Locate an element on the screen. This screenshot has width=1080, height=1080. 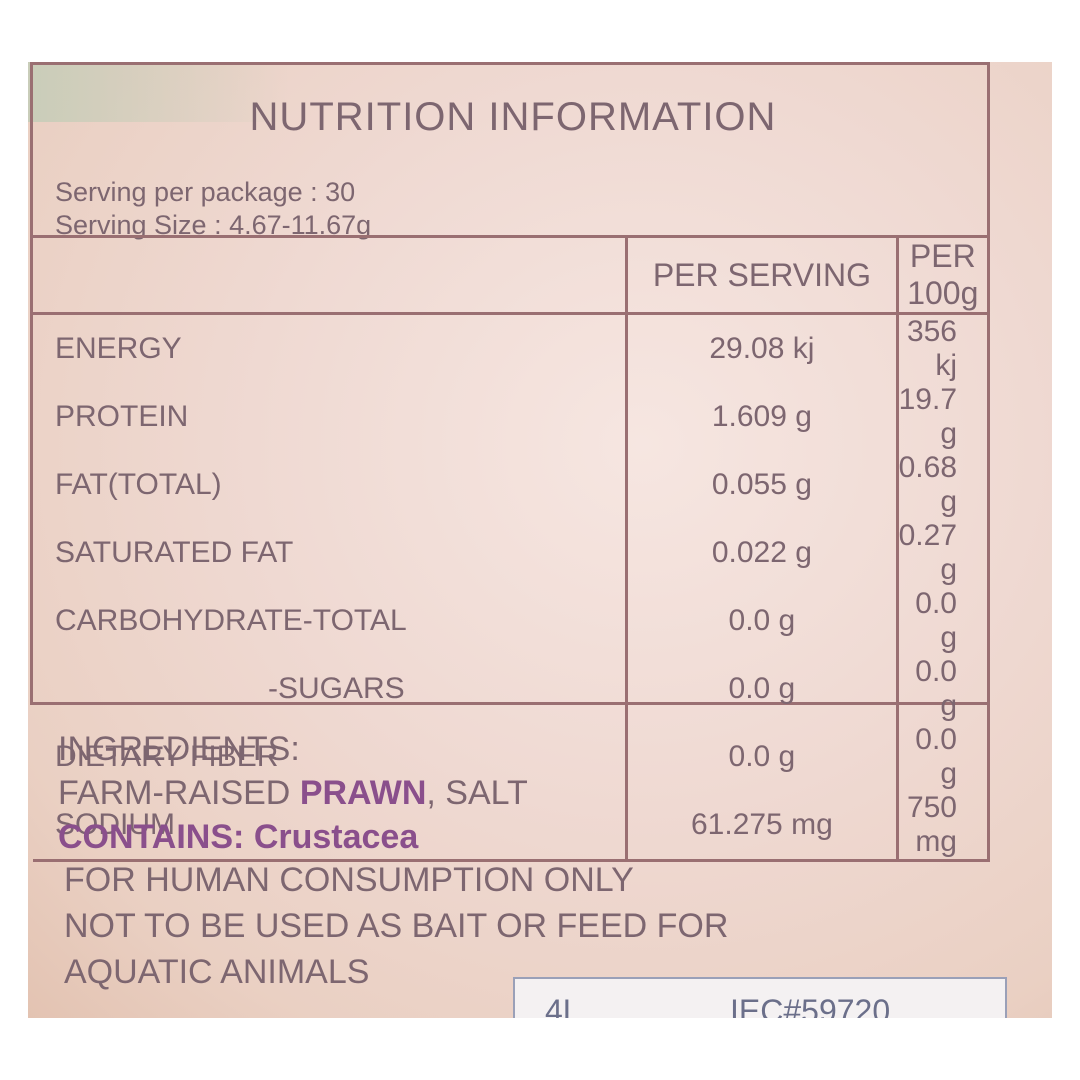
contains-value: Crustacea is located at coordinates (336, 837).